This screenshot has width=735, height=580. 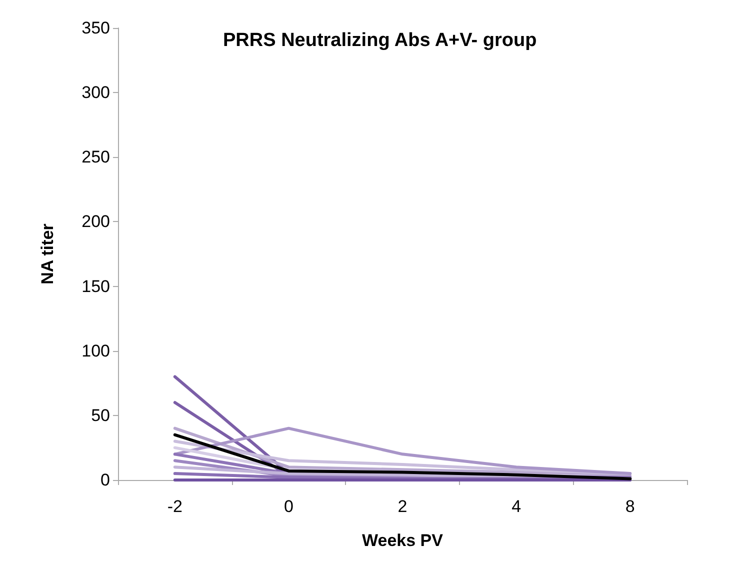 I want to click on y-tick-label: 250, so click(x=96, y=157).